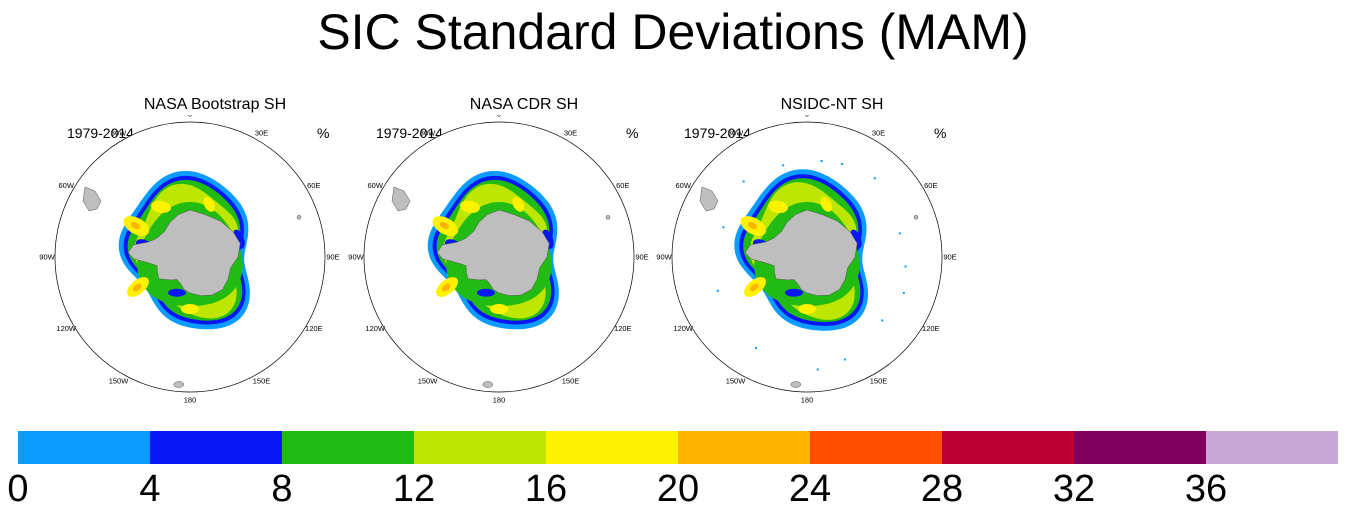 The height and width of the screenshot is (513, 1346). What do you see at coordinates (282, 489) in the screenshot?
I see `colorbar-tick-label: 8` at bounding box center [282, 489].